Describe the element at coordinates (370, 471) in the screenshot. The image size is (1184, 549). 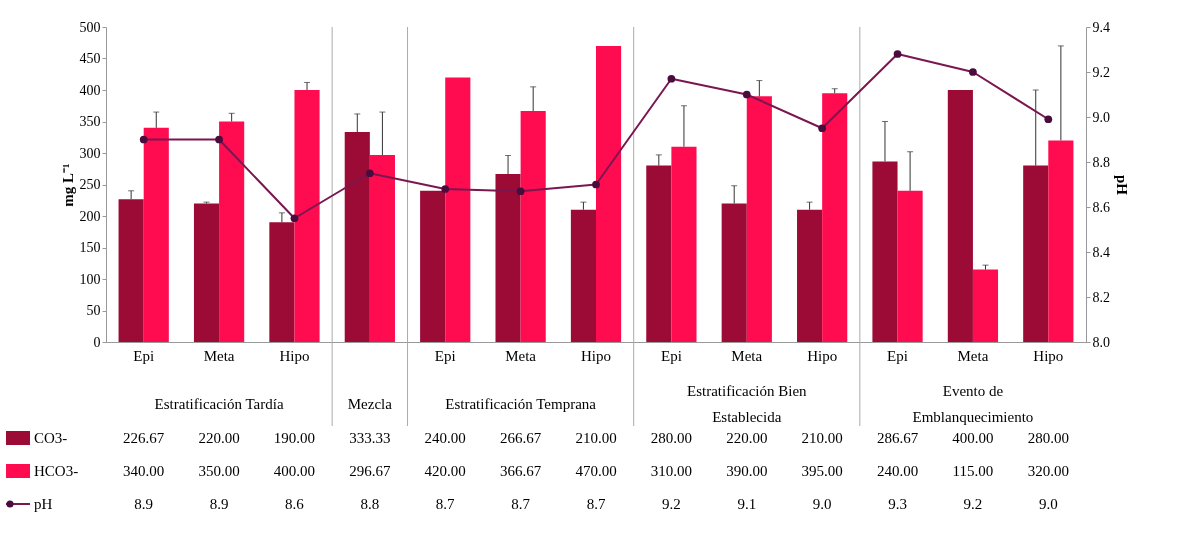
I see `data-label: 296.67` at that location.